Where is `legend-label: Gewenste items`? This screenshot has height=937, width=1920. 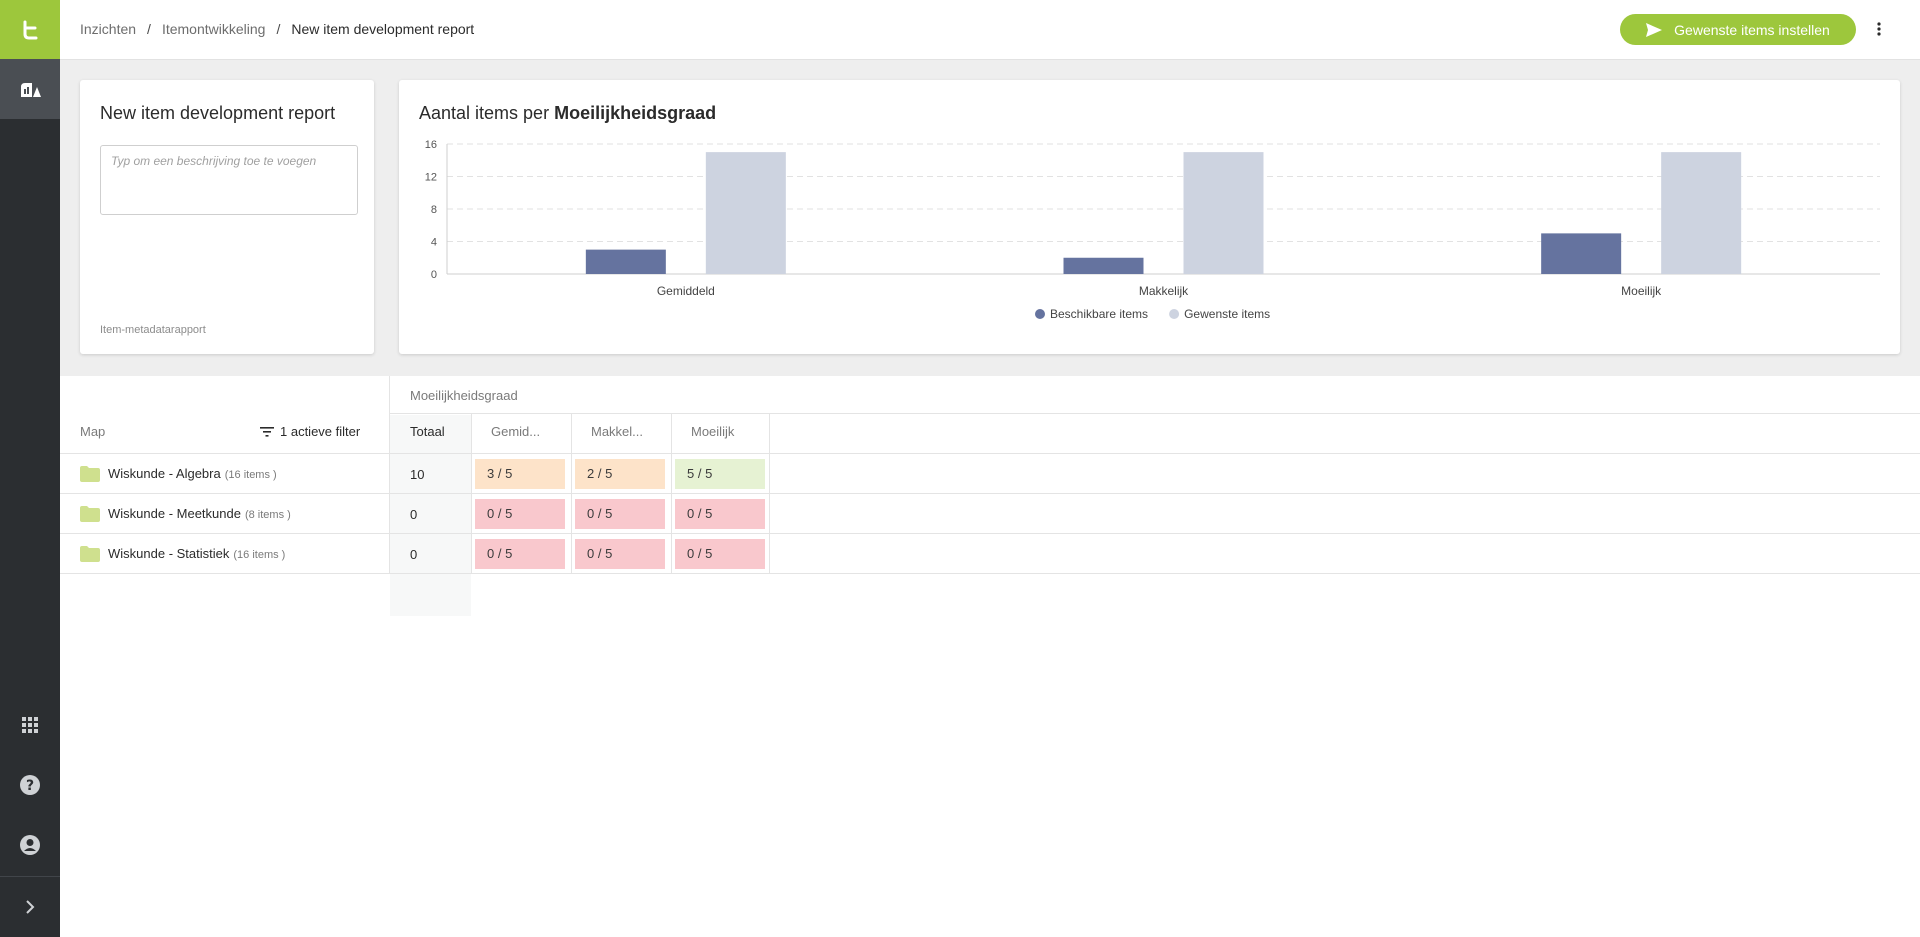 legend-label: Gewenste items is located at coordinates (1227, 314).